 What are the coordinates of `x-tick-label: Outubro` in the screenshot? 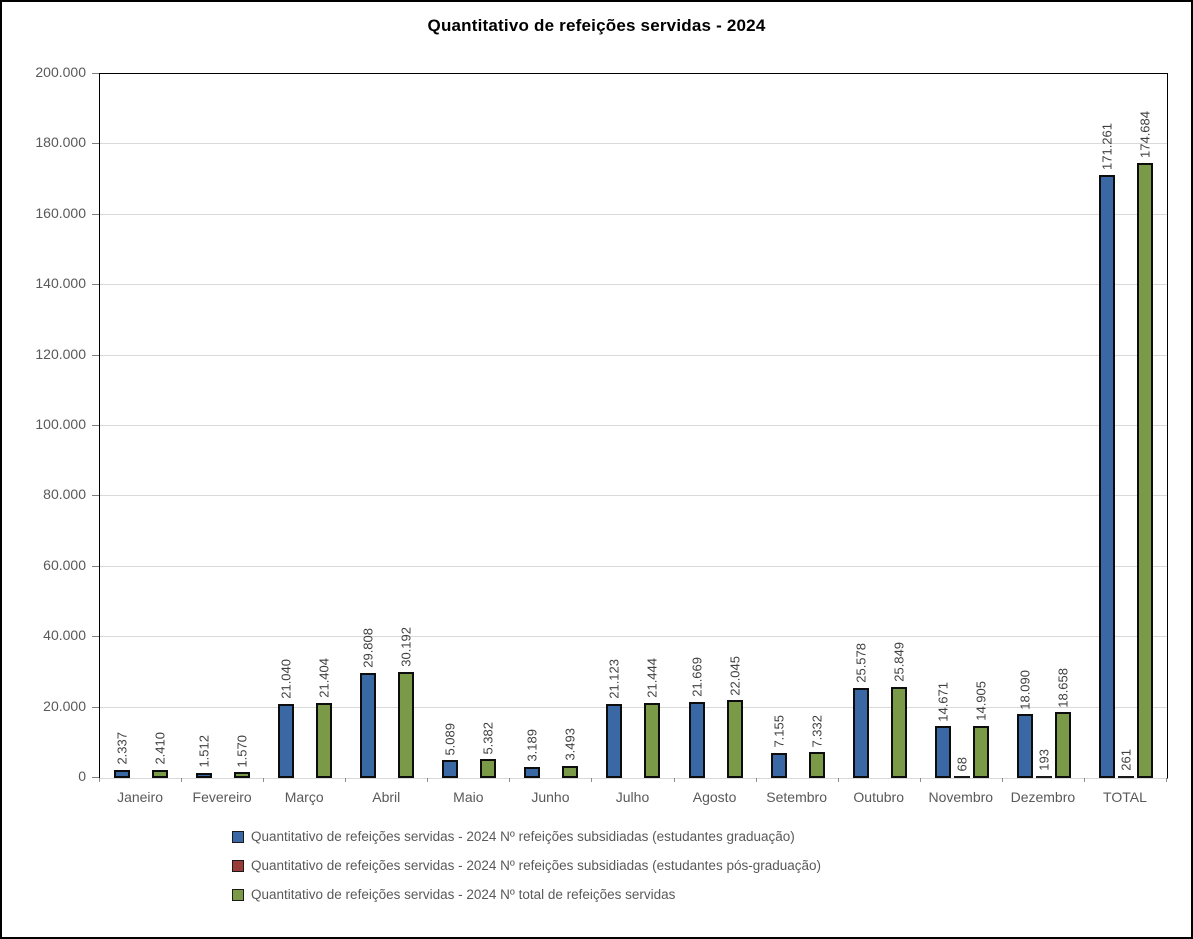 It's located at (879, 797).